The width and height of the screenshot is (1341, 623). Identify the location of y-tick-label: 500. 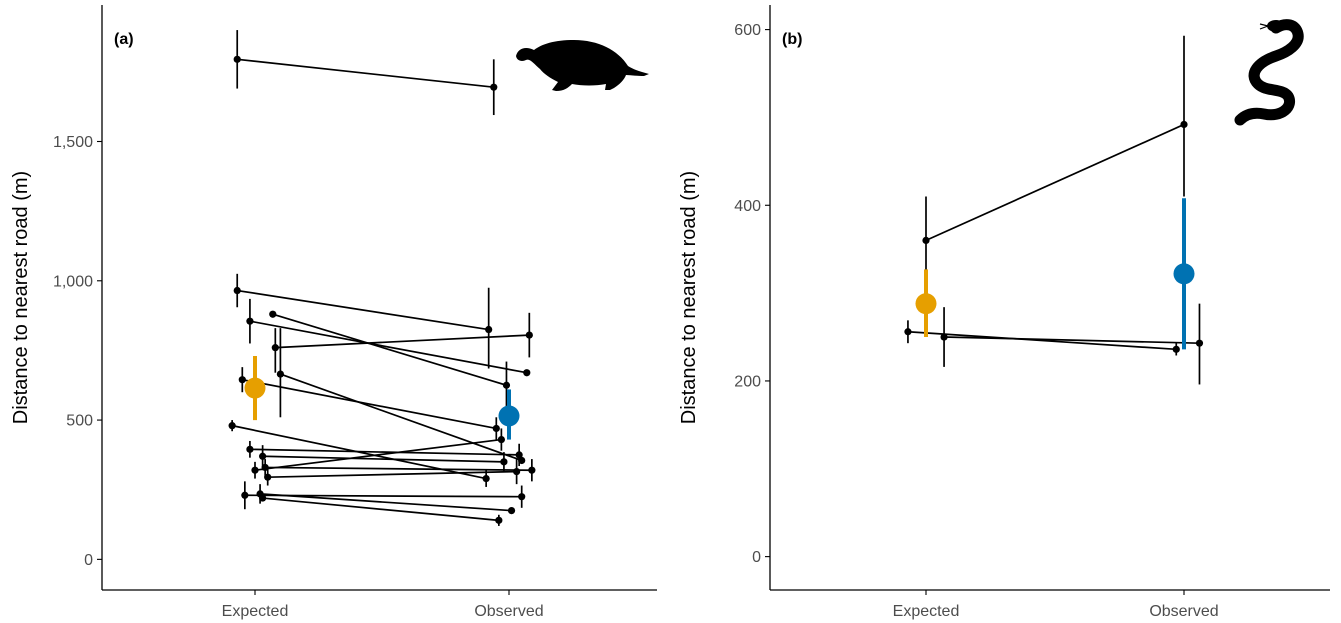
(79, 421).